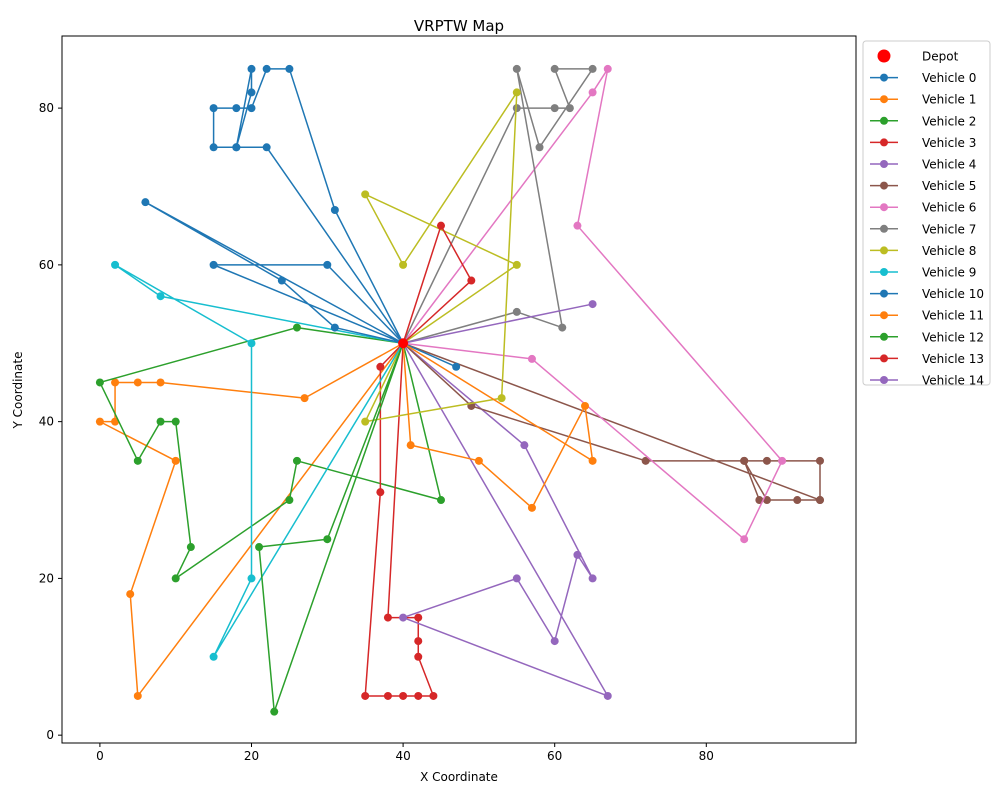 The image size is (1000, 800). Describe the element at coordinates (459, 26) in the screenshot. I see `chart-title: VRPTW Map` at that location.